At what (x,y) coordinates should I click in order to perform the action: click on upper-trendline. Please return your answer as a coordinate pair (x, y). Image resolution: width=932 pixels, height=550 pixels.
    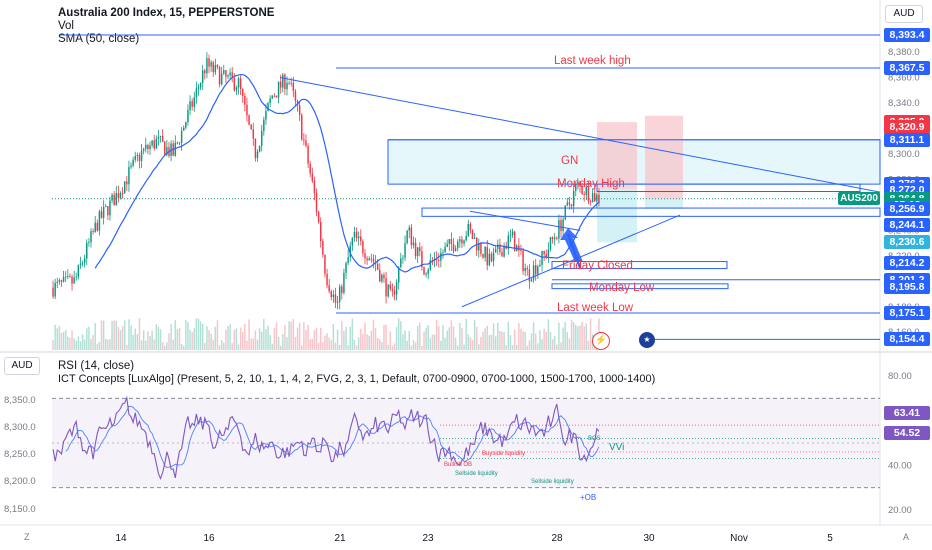
    Looking at the image, I should click on (580, 135).